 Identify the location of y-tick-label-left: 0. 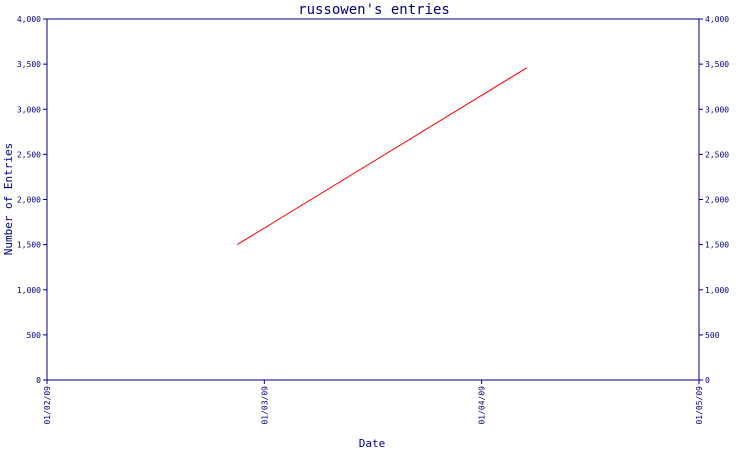
(38, 380).